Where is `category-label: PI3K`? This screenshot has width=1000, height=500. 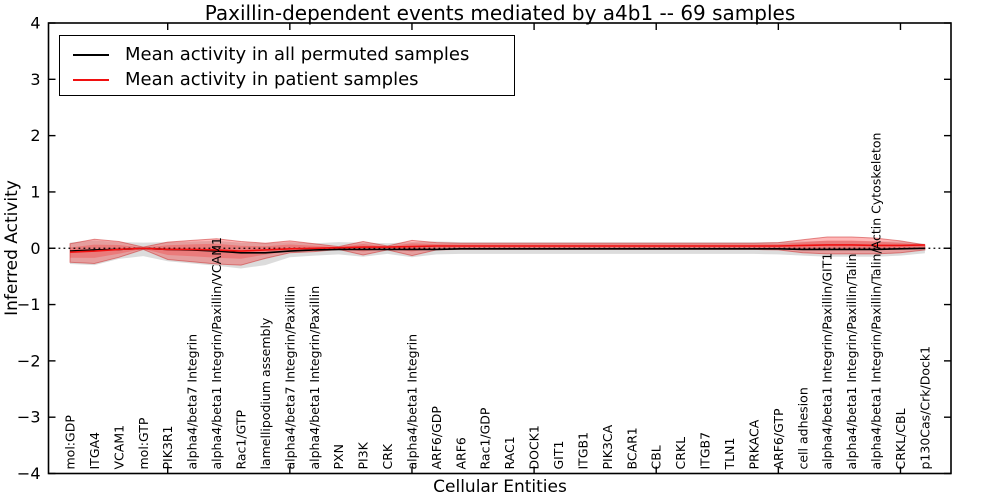 category-label: PI3K is located at coordinates (363, 455).